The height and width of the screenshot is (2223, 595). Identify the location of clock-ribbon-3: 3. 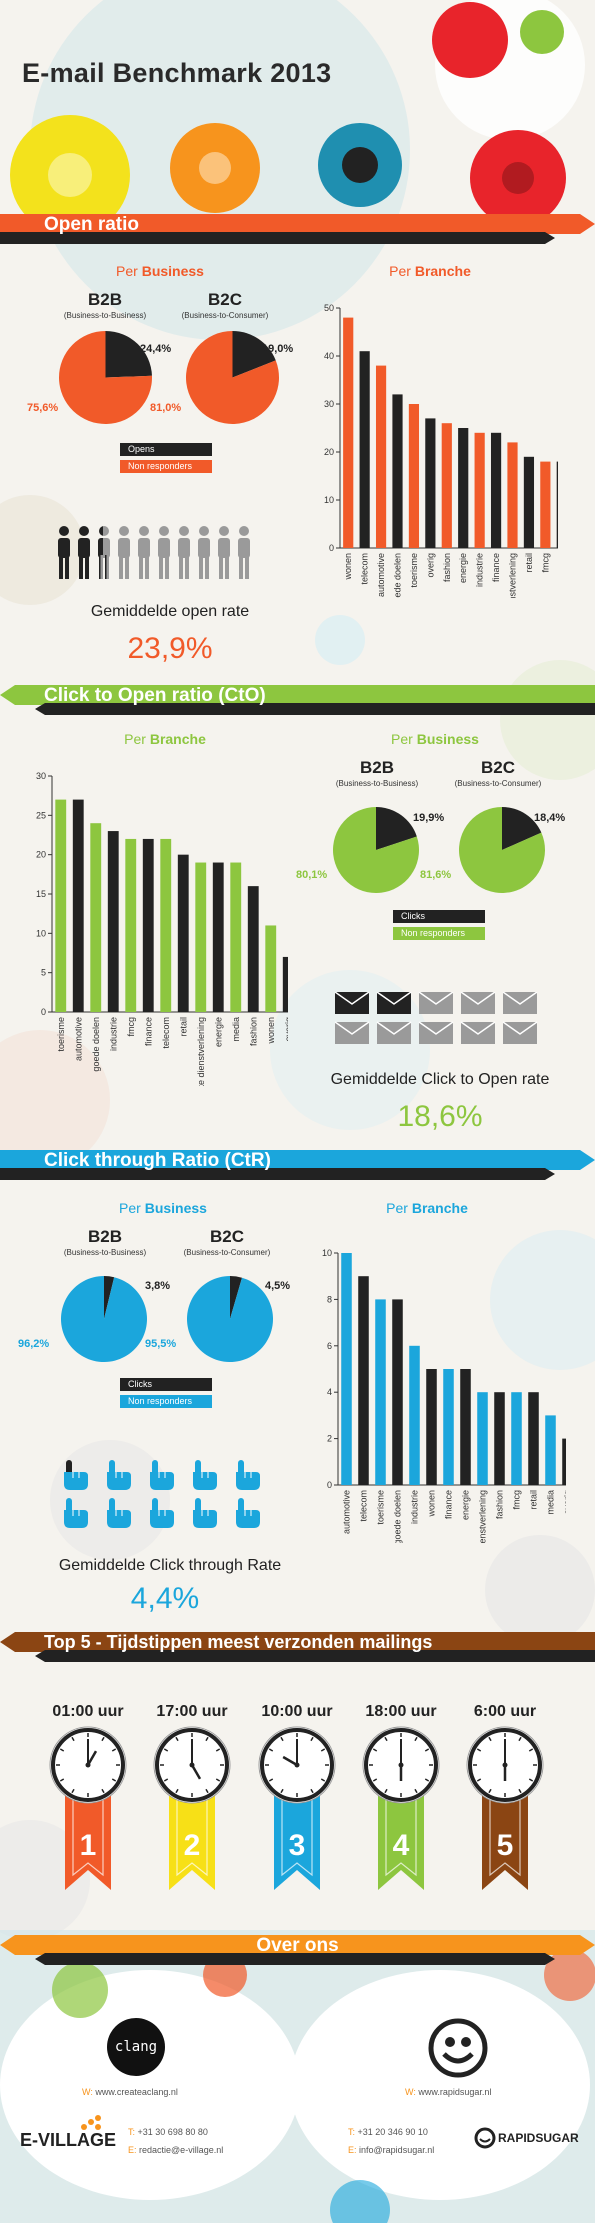
(297, 1808).